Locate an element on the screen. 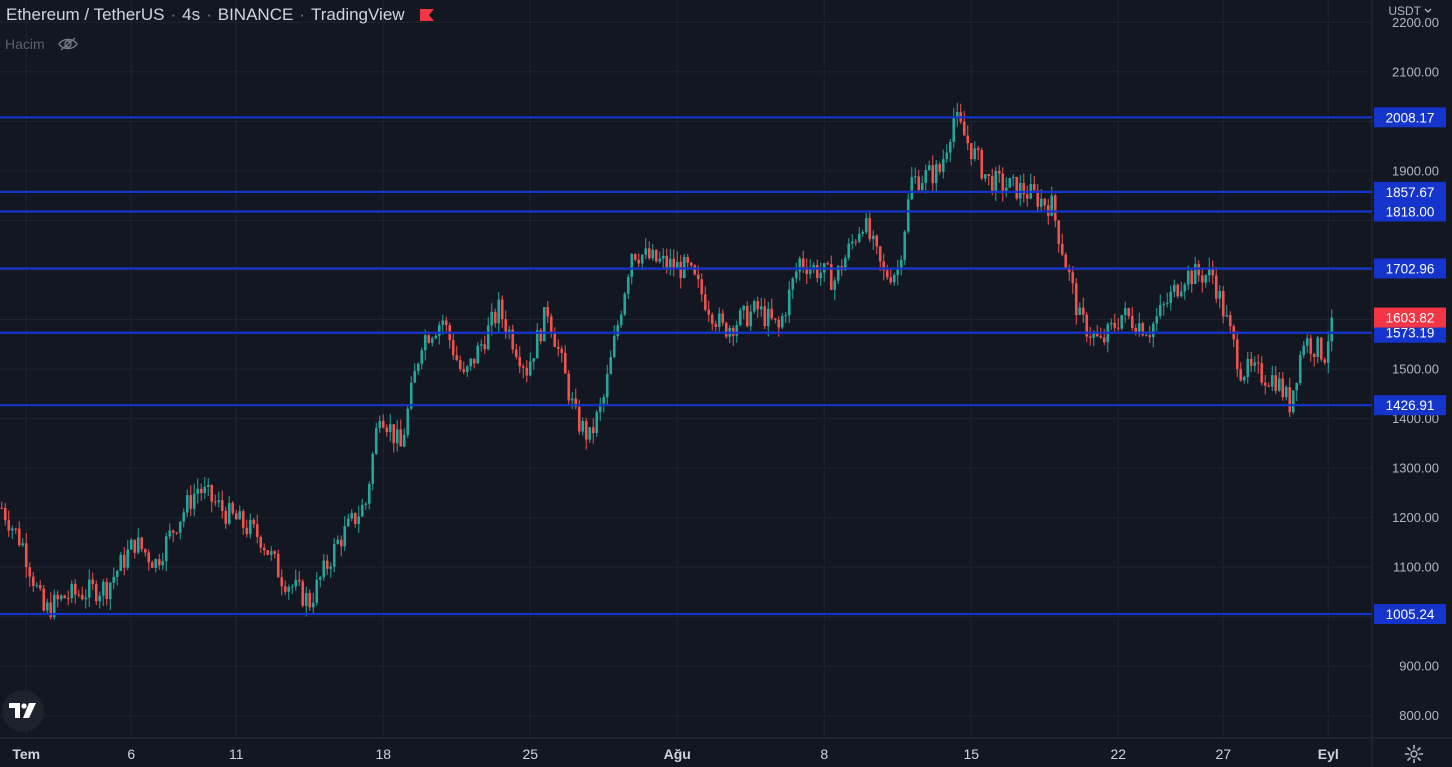  price-tick-label: 1200.00 is located at coordinates (1415, 517).